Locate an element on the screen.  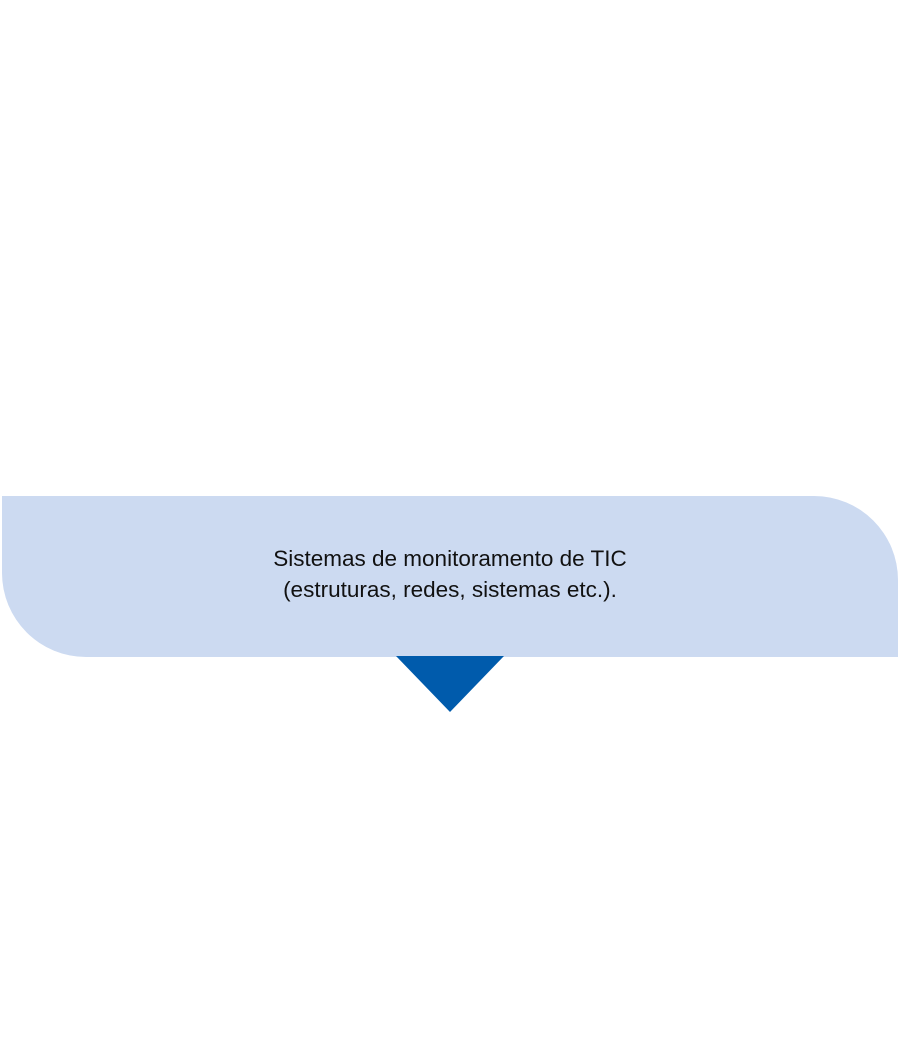
pointer-triangle is located at coordinates (450, 684).